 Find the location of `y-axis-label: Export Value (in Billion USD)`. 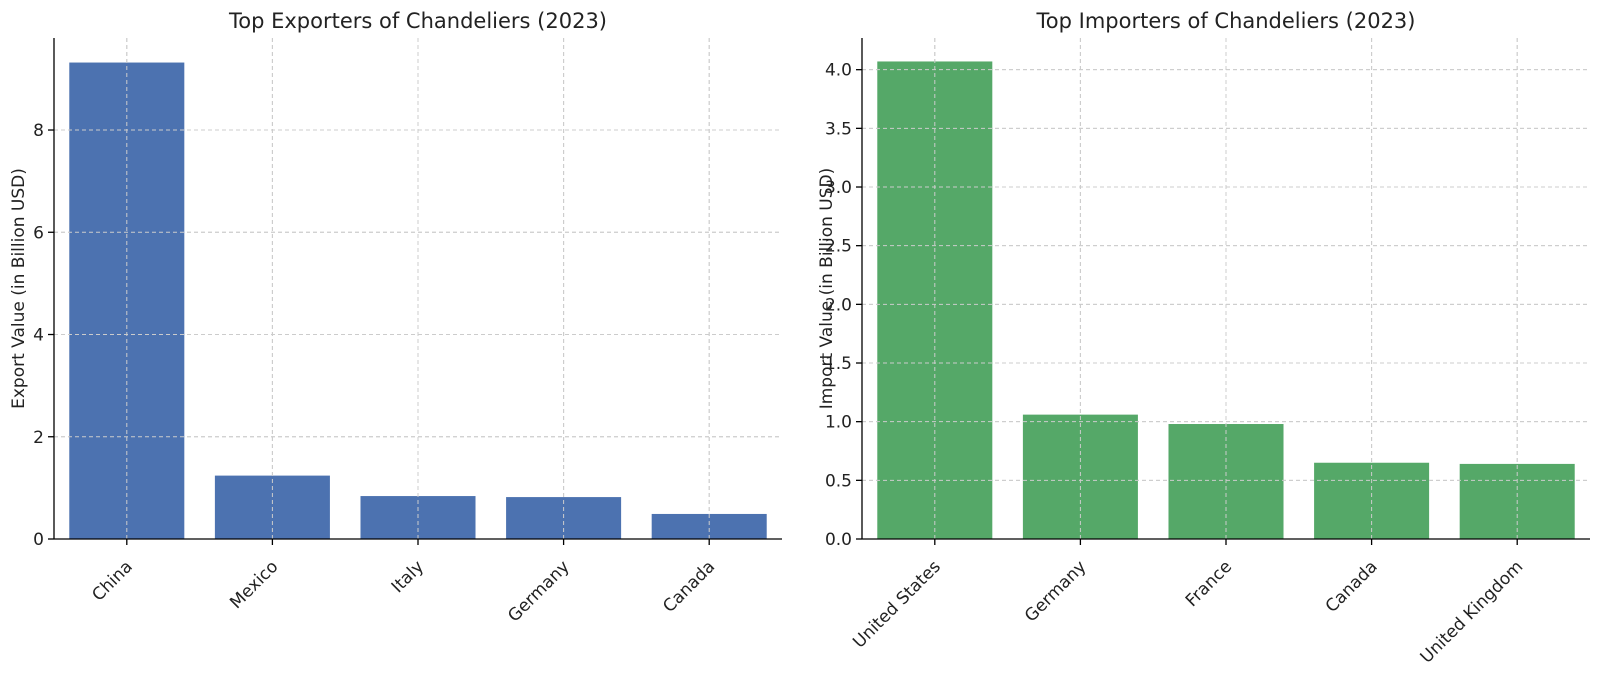

y-axis-label: Export Value (in Billion USD) is located at coordinates (19, 288).